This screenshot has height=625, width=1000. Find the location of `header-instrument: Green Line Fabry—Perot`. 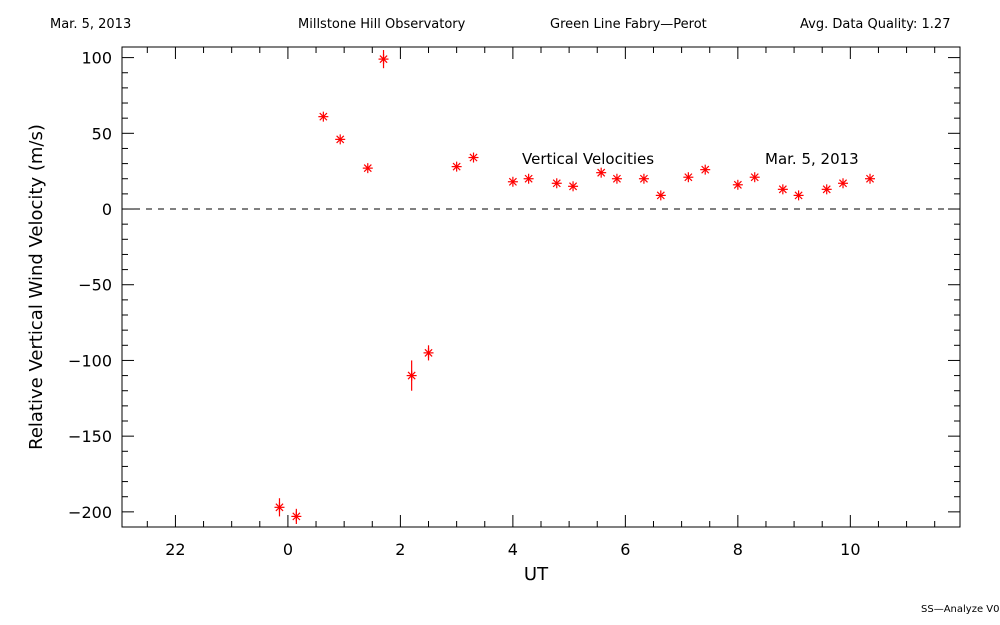

header-instrument: Green Line Fabry—Perot is located at coordinates (628, 24).